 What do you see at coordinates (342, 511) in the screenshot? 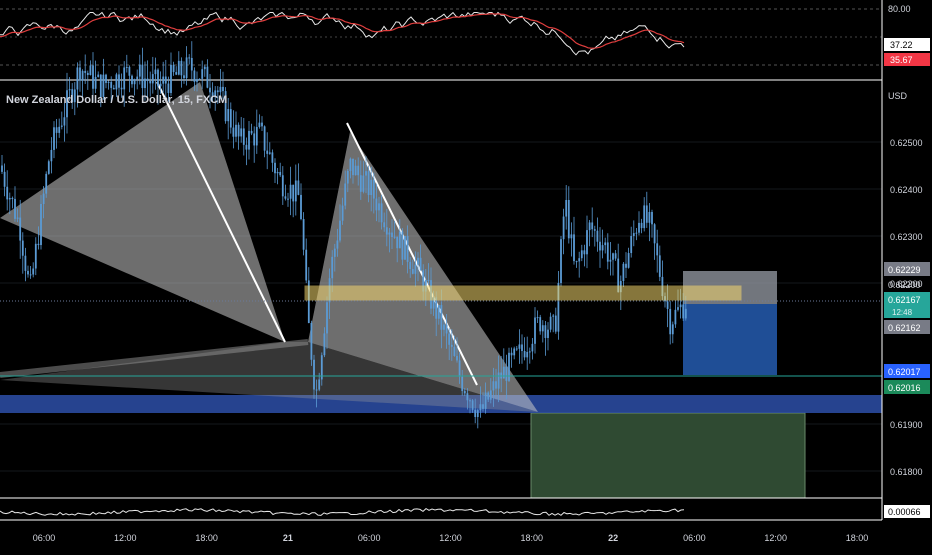
I see `bottom-indicator-line` at bounding box center [342, 511].